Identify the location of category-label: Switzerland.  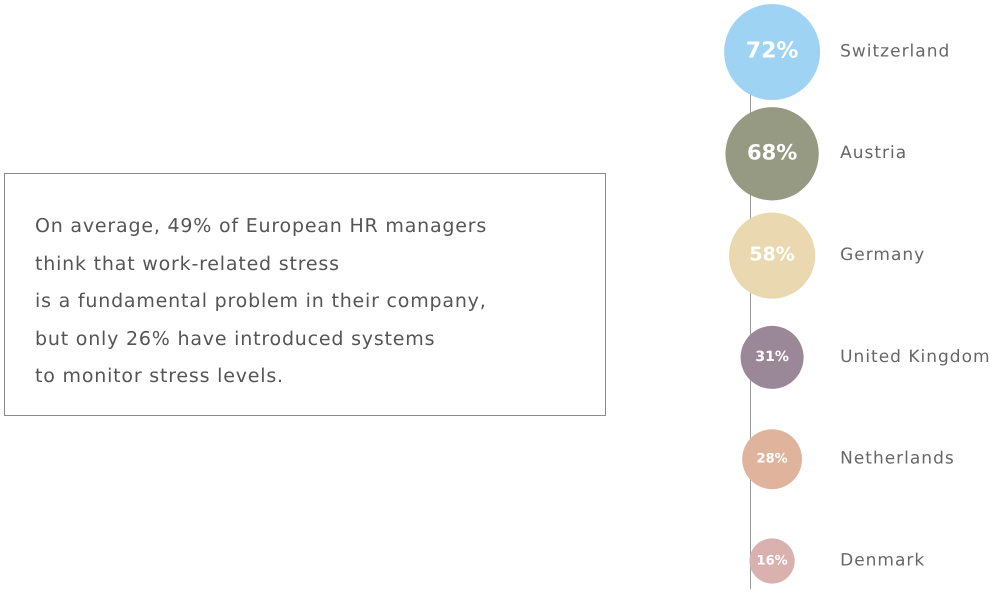
(895, 51).